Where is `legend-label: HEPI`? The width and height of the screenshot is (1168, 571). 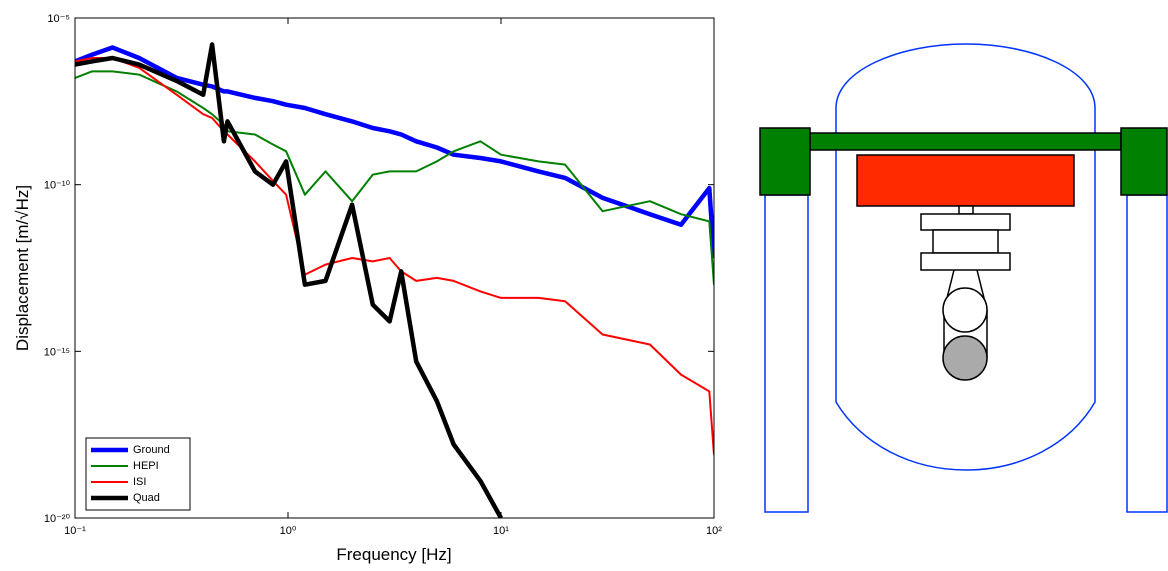
legend-label: HEPI is located at coordinates (146, 466).